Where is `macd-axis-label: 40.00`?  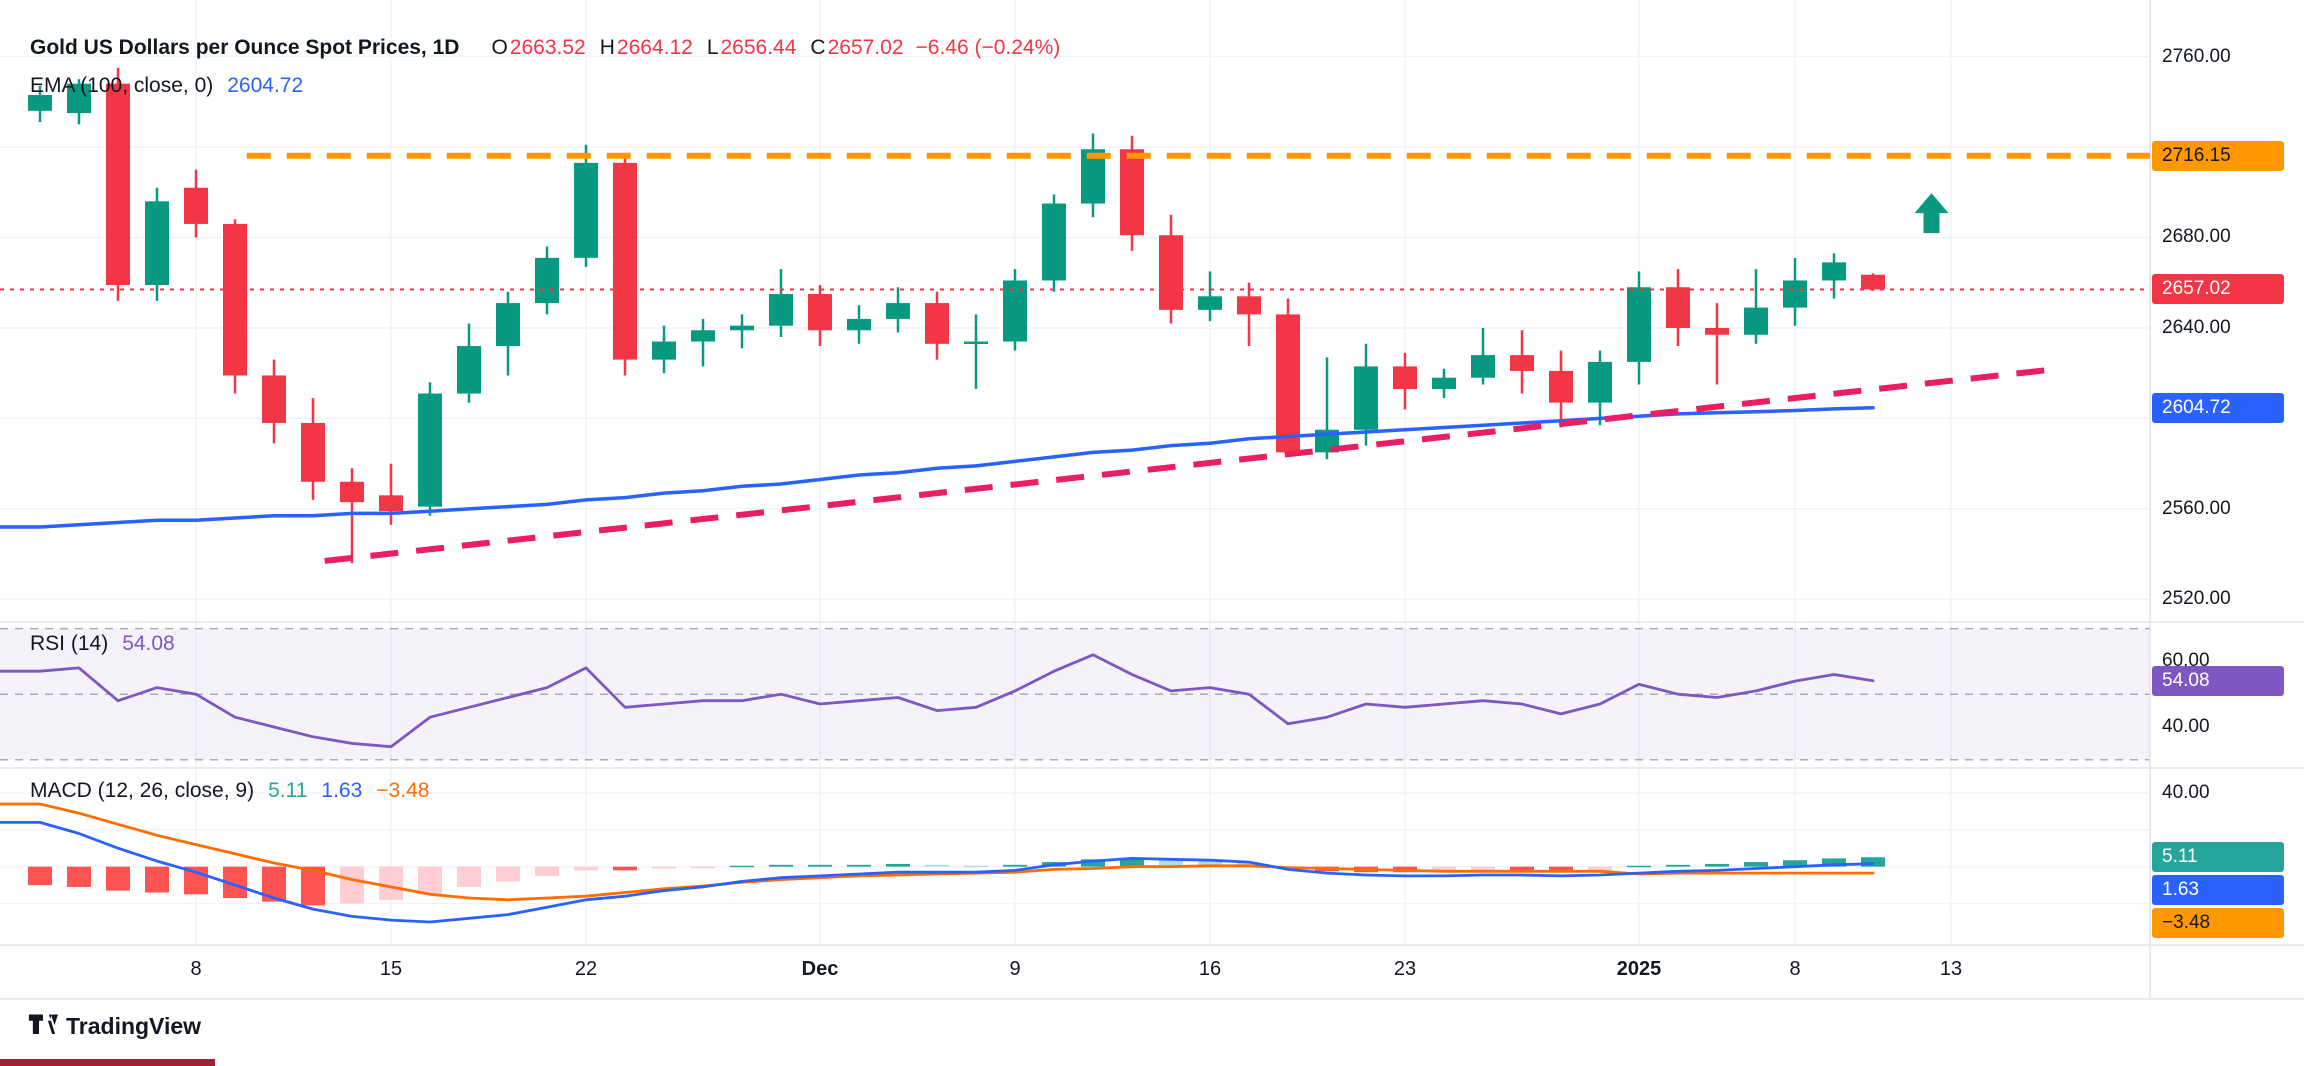 macd-axis-label: 40.00 is located at coordinates (2186, 792).